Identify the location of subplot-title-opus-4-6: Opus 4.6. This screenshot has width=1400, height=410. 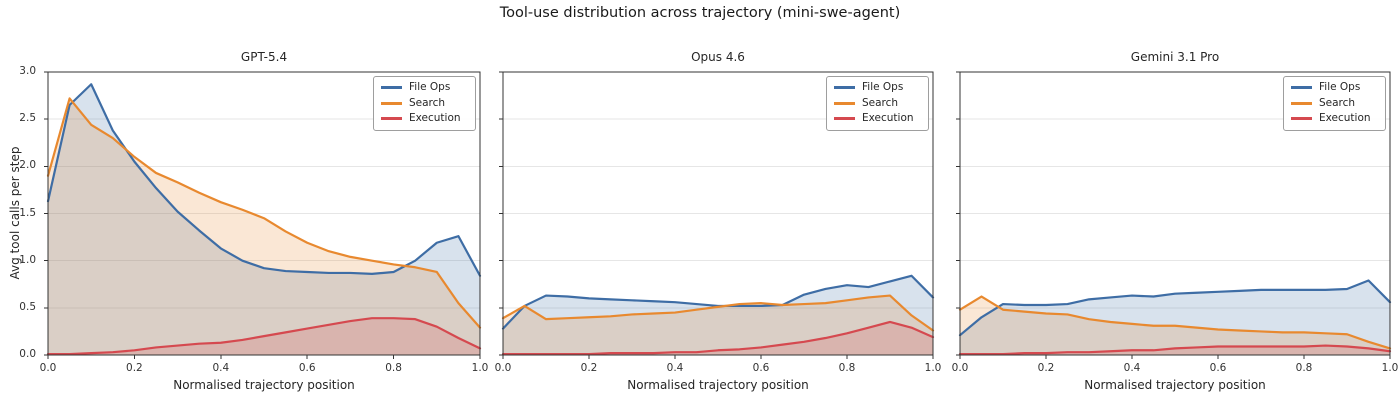
(718, 57).